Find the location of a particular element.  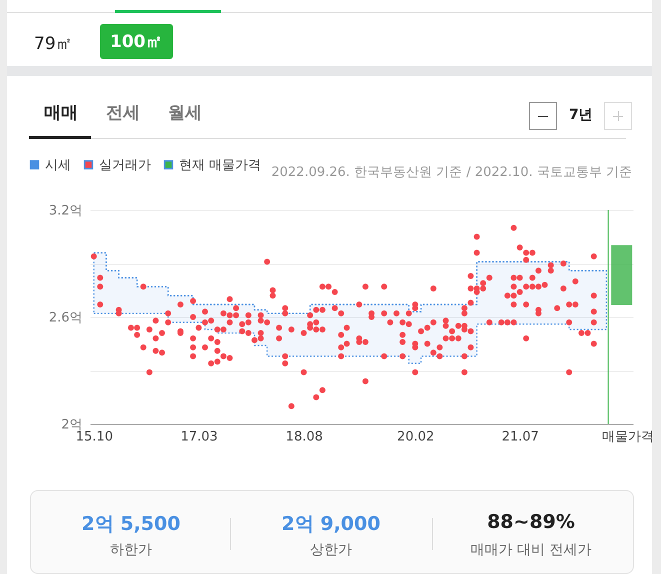

text: 2억 5,500 is located at coordinates (131, 524).